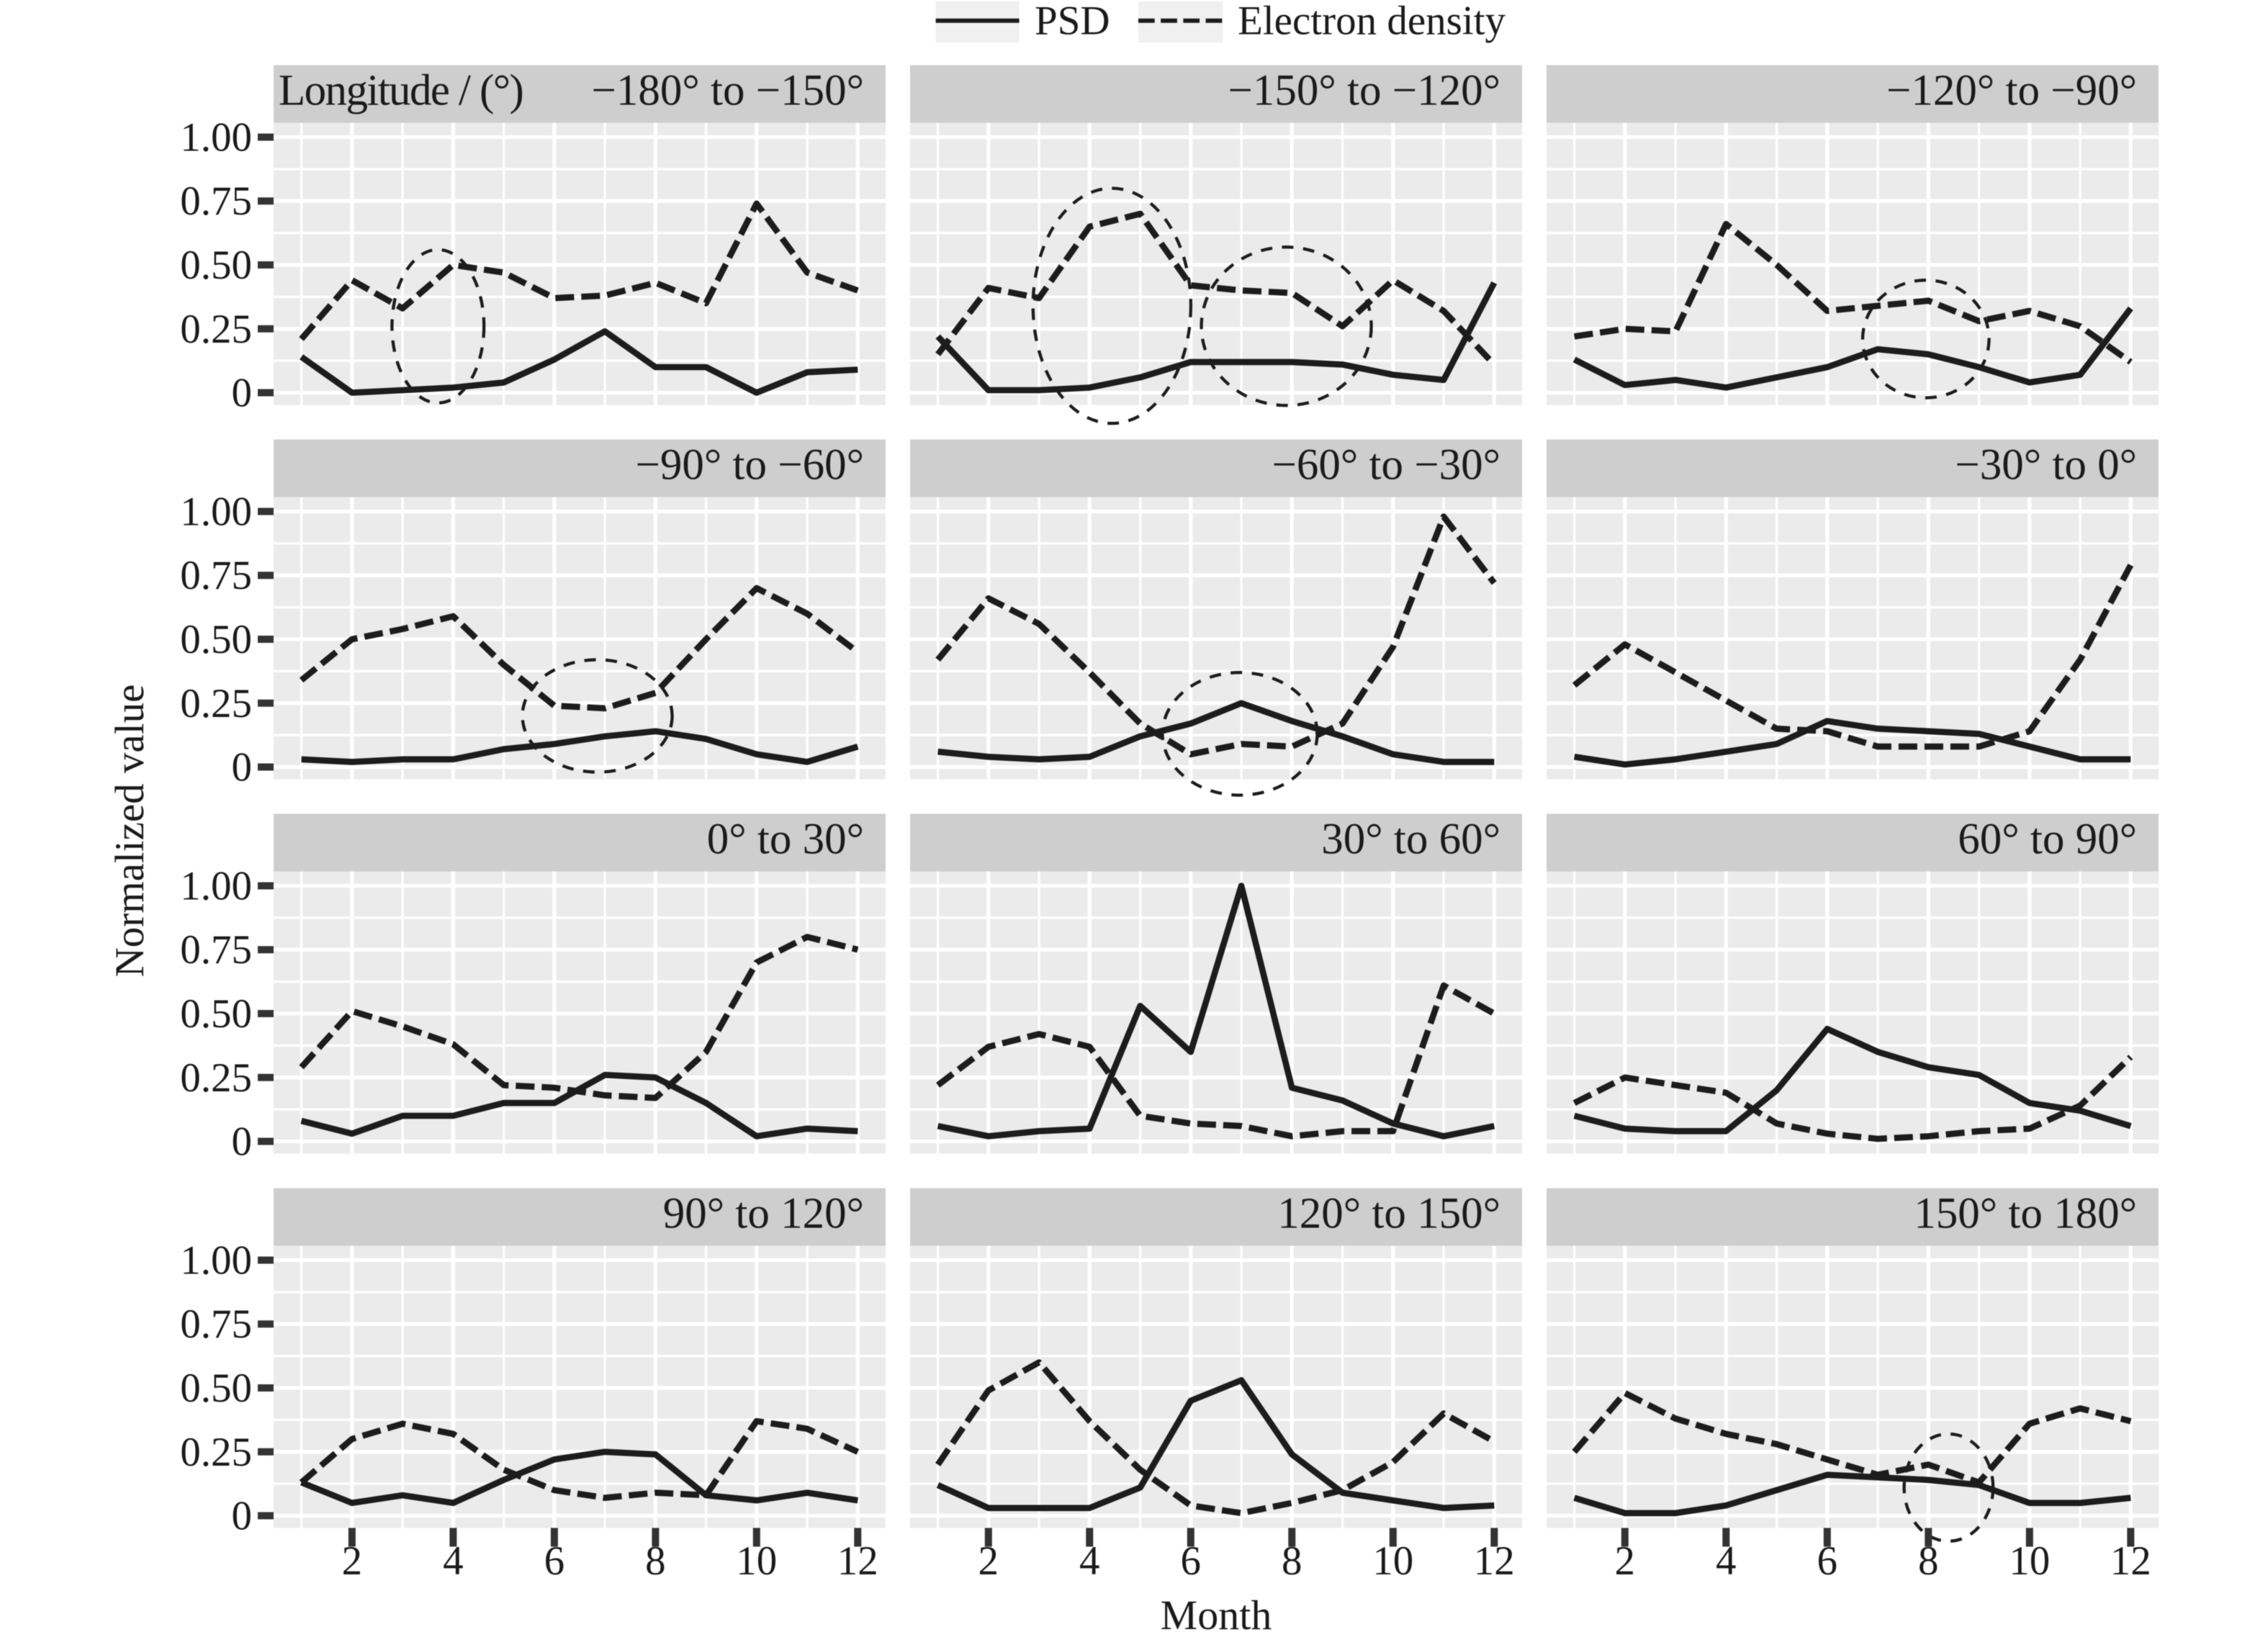  Describe the element at coordinates (749, 465) in the screenshot. I see `svg-text: −90° to −60°` at that location.